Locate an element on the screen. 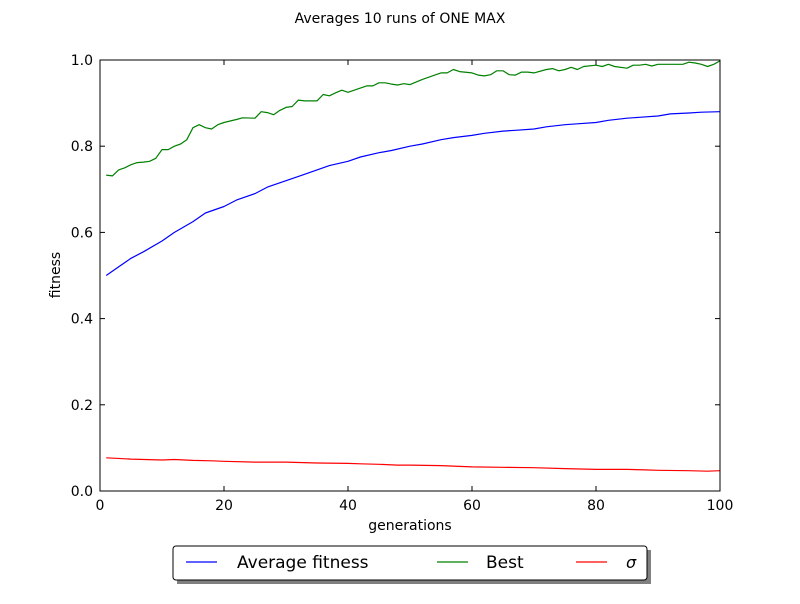 This screenshot has width=800, height=604. legend-label-sigma: σ is located at coordinates (631, 562).